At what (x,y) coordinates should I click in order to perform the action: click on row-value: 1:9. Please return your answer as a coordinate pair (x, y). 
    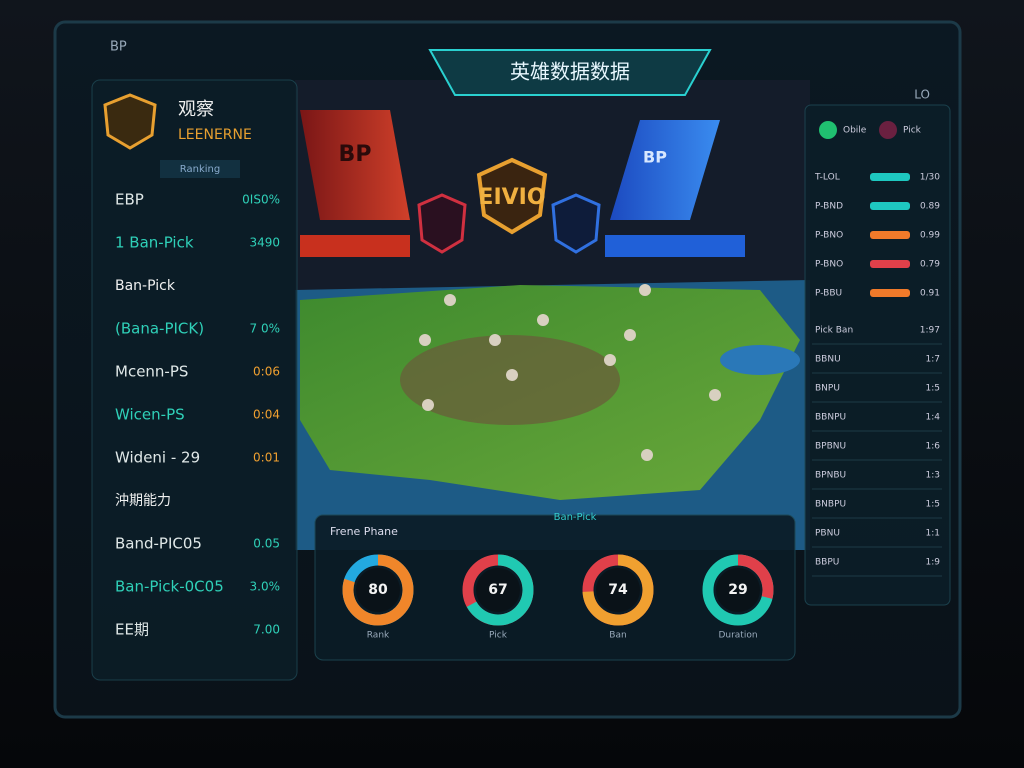
    Looking at the image, I should click on (933, 563).